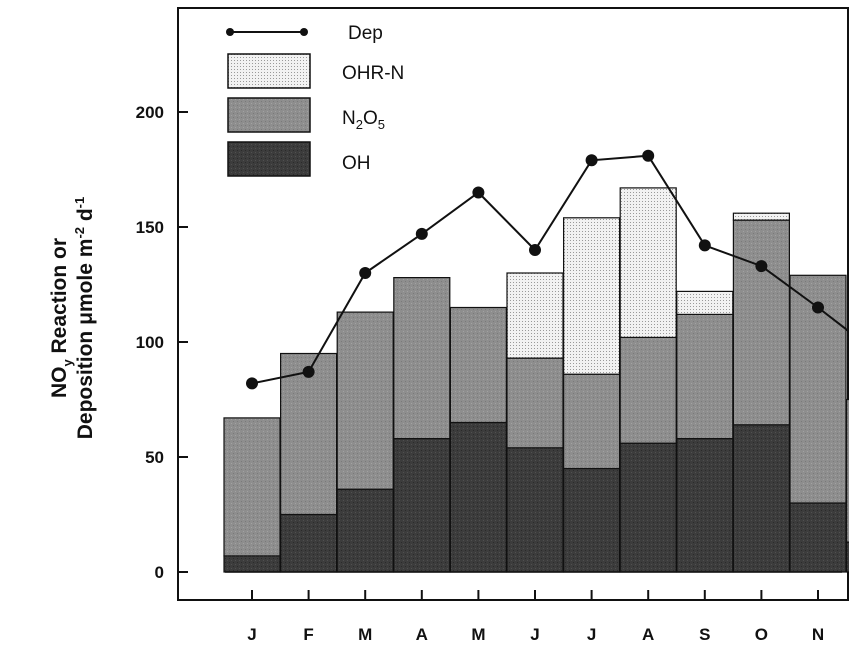 The width and height of the screenshot is (849, 658). I want to click on x-tick-label-10: O, so click(761, 634).